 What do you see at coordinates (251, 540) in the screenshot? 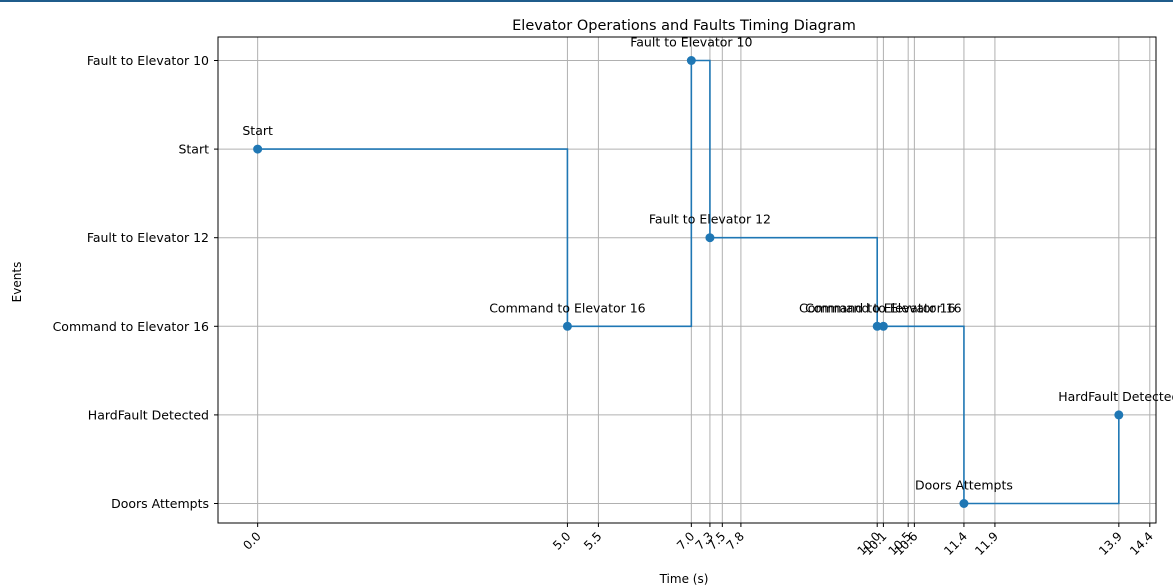
I see `x-tick-label: 0.0` at bounding box center [251, 540].